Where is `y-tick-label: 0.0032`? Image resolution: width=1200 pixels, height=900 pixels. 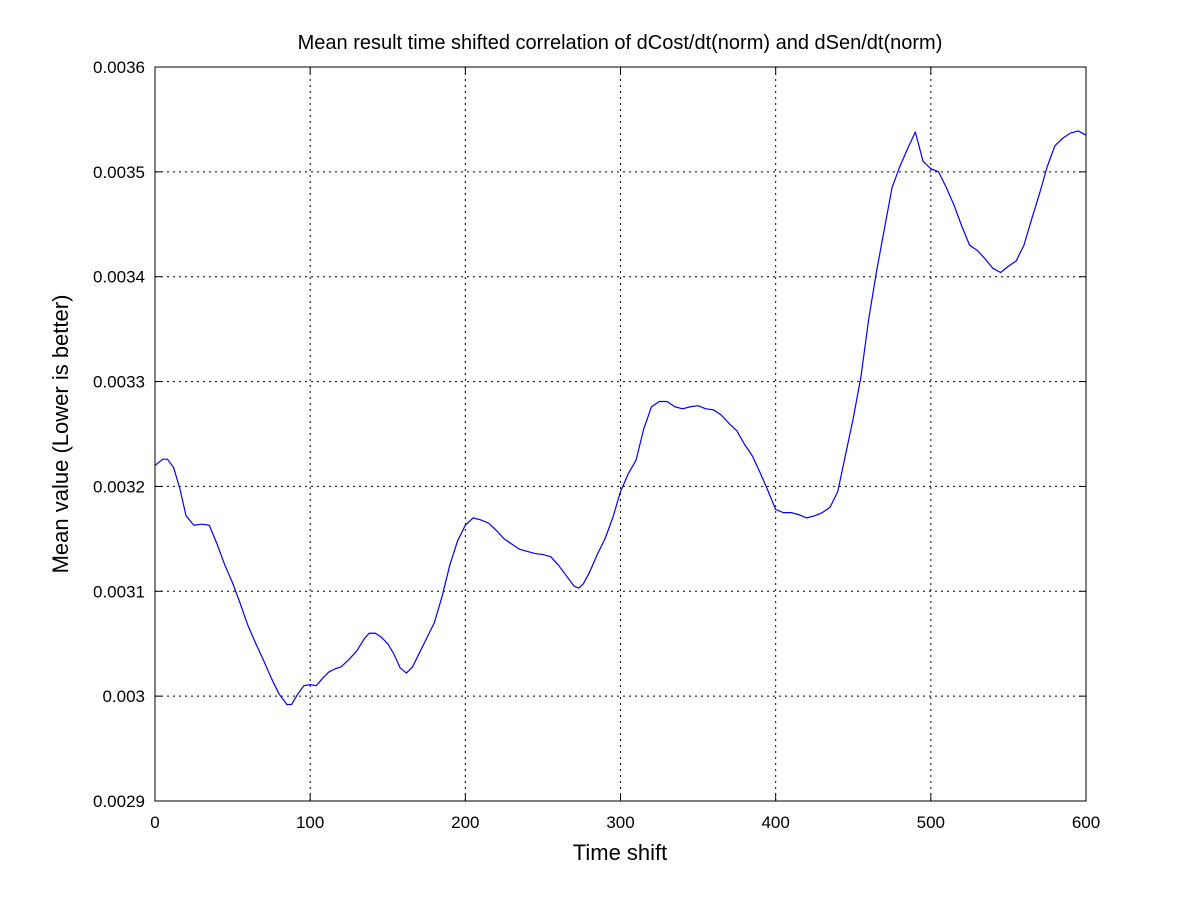 y-tick-label: 0.0032 is located at coordinates (119, 486).